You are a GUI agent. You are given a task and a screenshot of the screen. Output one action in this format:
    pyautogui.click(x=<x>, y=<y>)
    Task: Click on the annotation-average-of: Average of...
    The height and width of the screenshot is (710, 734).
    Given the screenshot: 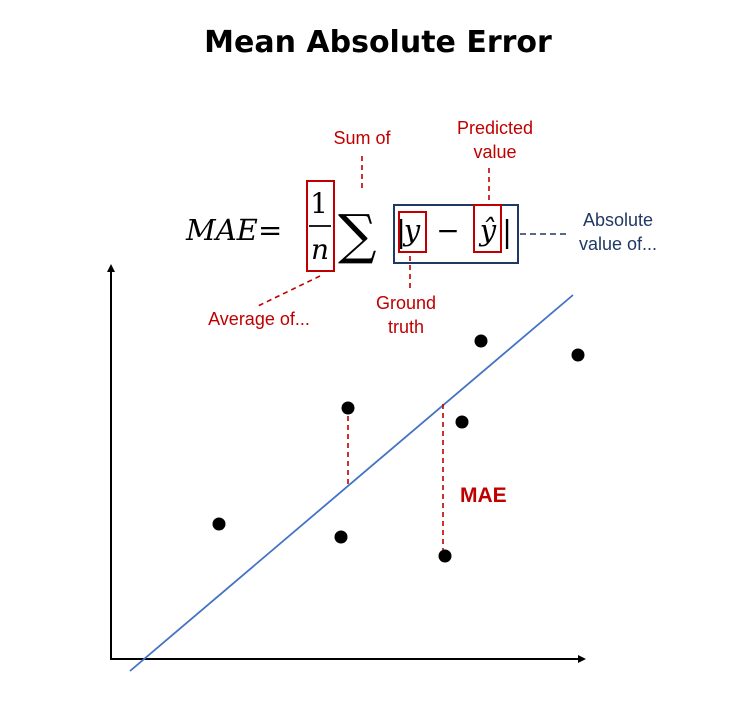 What is the action you would take?
    pyautogui.click(x=259, y=319)
    